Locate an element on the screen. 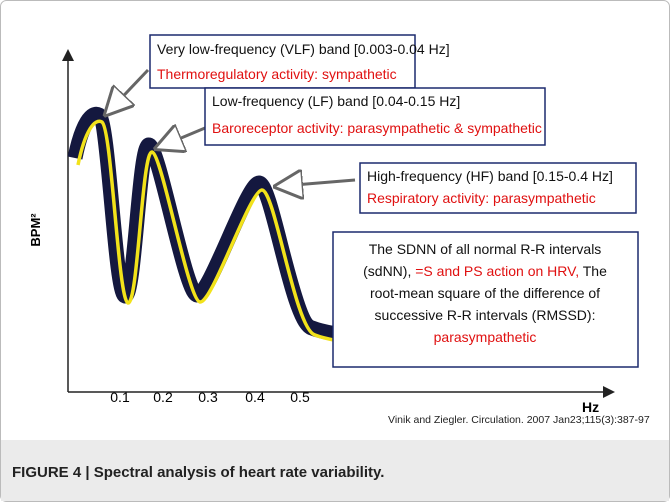 This screenshot has width=670, height=502. y-label: BPM² is located at coordinates (35, 230).